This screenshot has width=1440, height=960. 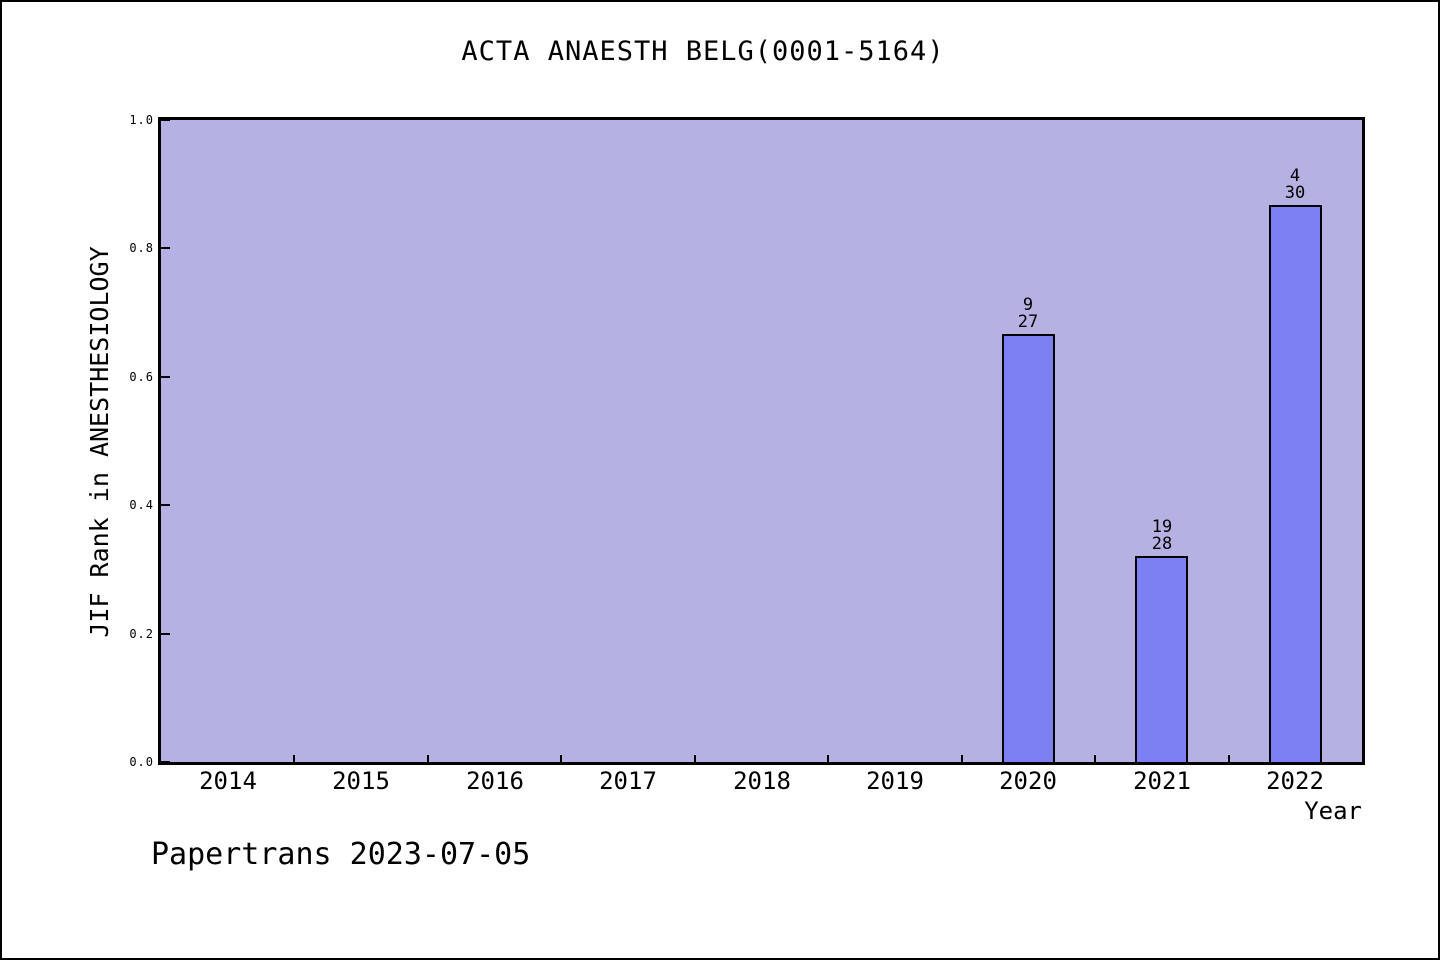 I want to click on watermark-text: Papertrans 2023-07-05, so click(x=341, y=854).